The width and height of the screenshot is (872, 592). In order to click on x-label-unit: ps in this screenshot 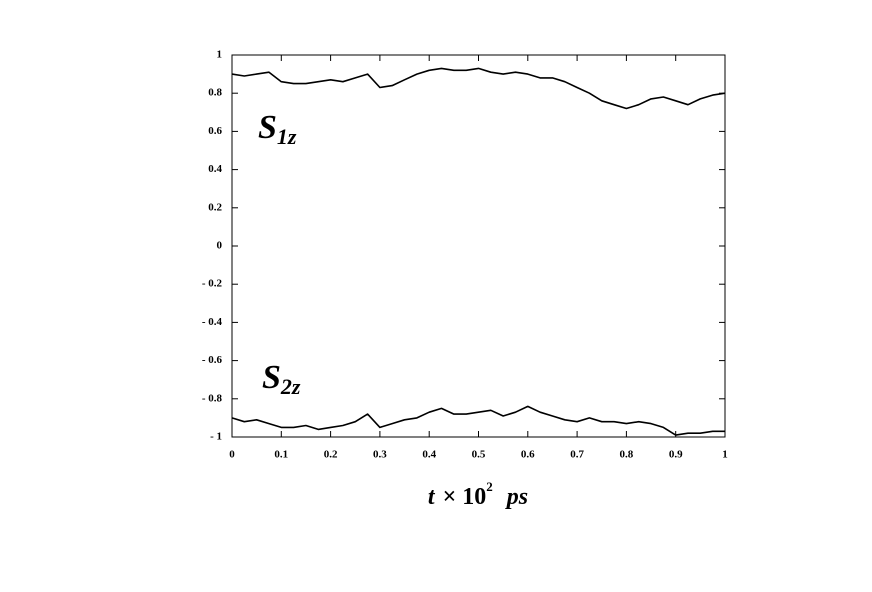, I will do `click(516, 497)`.